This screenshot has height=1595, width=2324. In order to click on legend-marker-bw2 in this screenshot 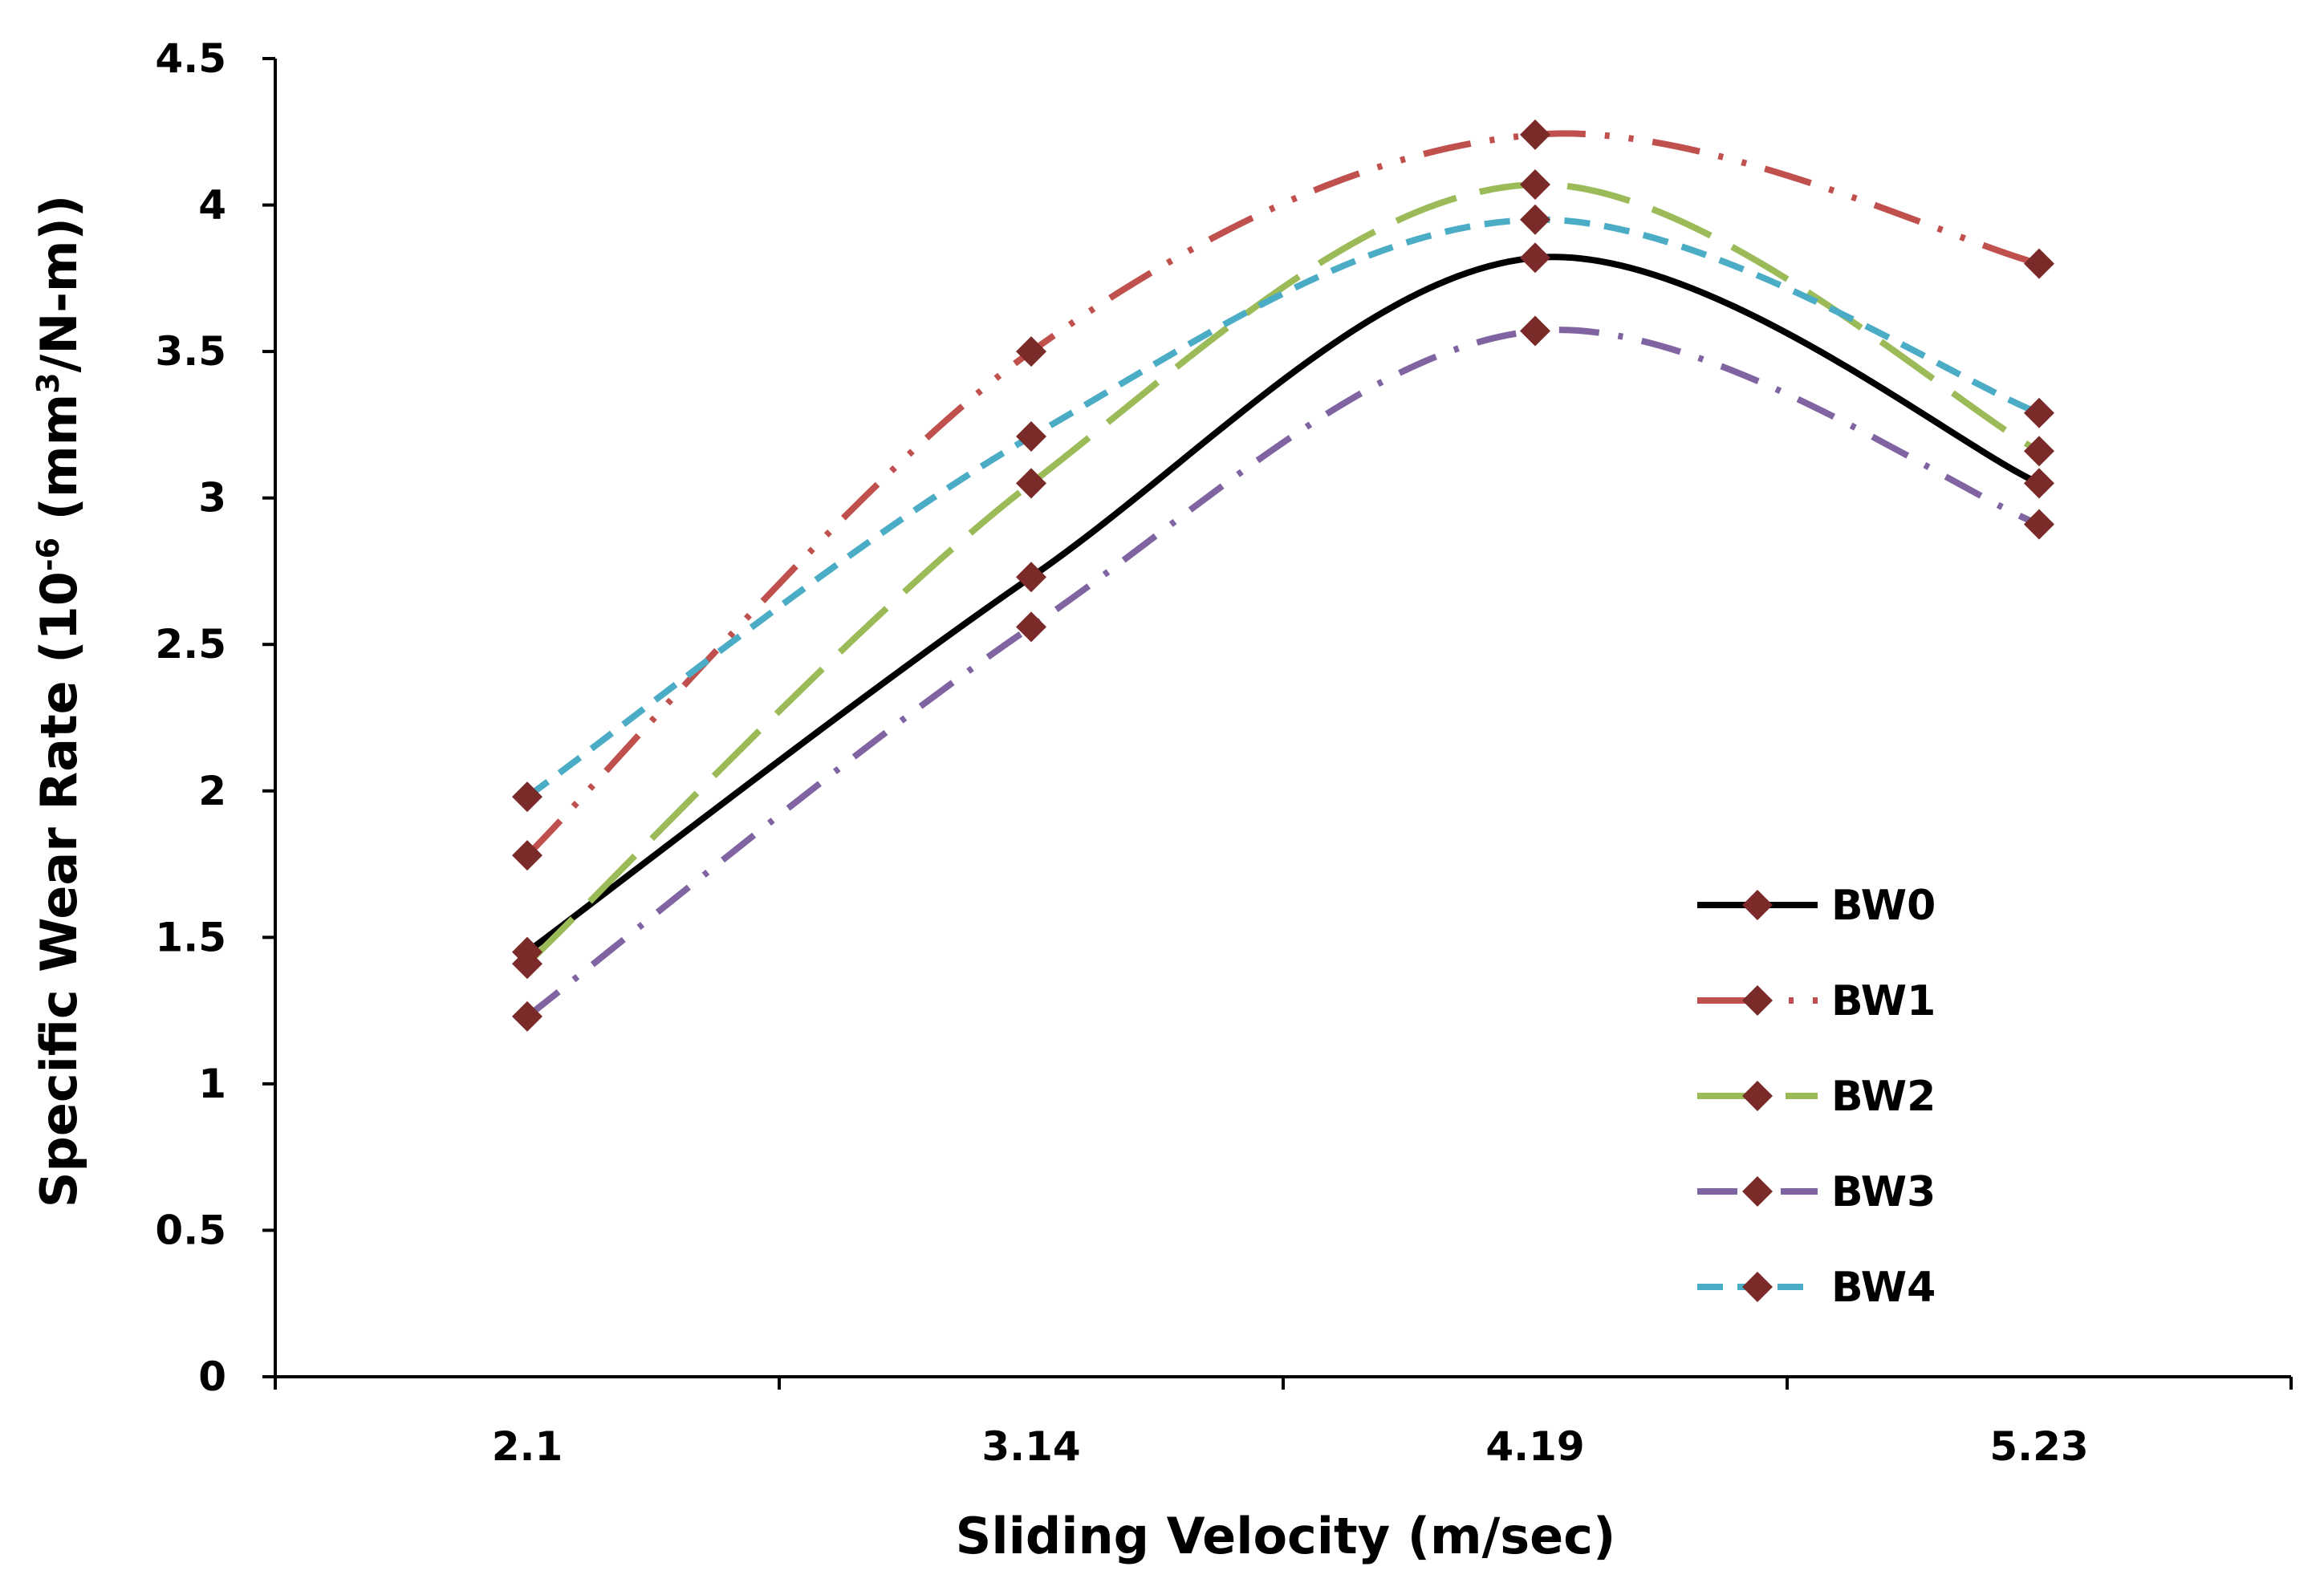, I will do `click(1757, 1096)`.